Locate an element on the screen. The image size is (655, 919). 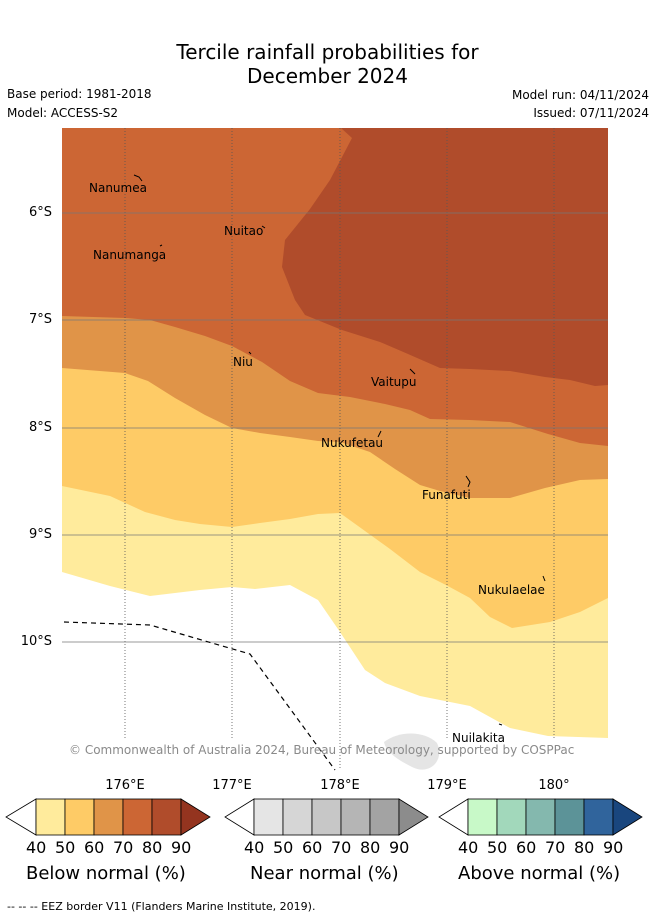
cb-above-tick-60: 60 is located at coordinates (526, 847).